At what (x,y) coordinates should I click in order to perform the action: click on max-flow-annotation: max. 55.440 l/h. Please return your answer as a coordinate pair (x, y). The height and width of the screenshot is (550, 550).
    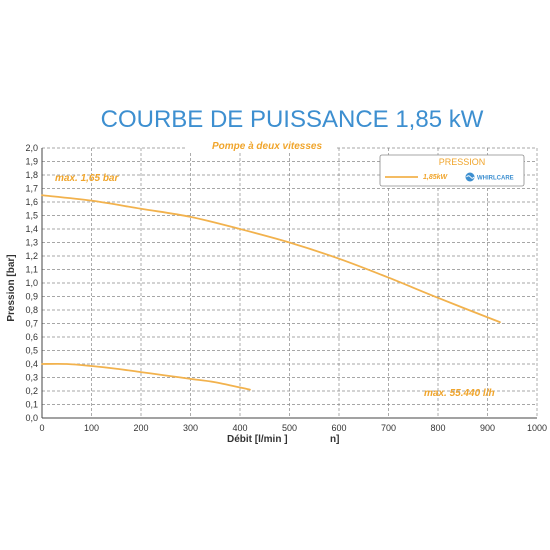
    Looking at the image, I should click on (459, 393).